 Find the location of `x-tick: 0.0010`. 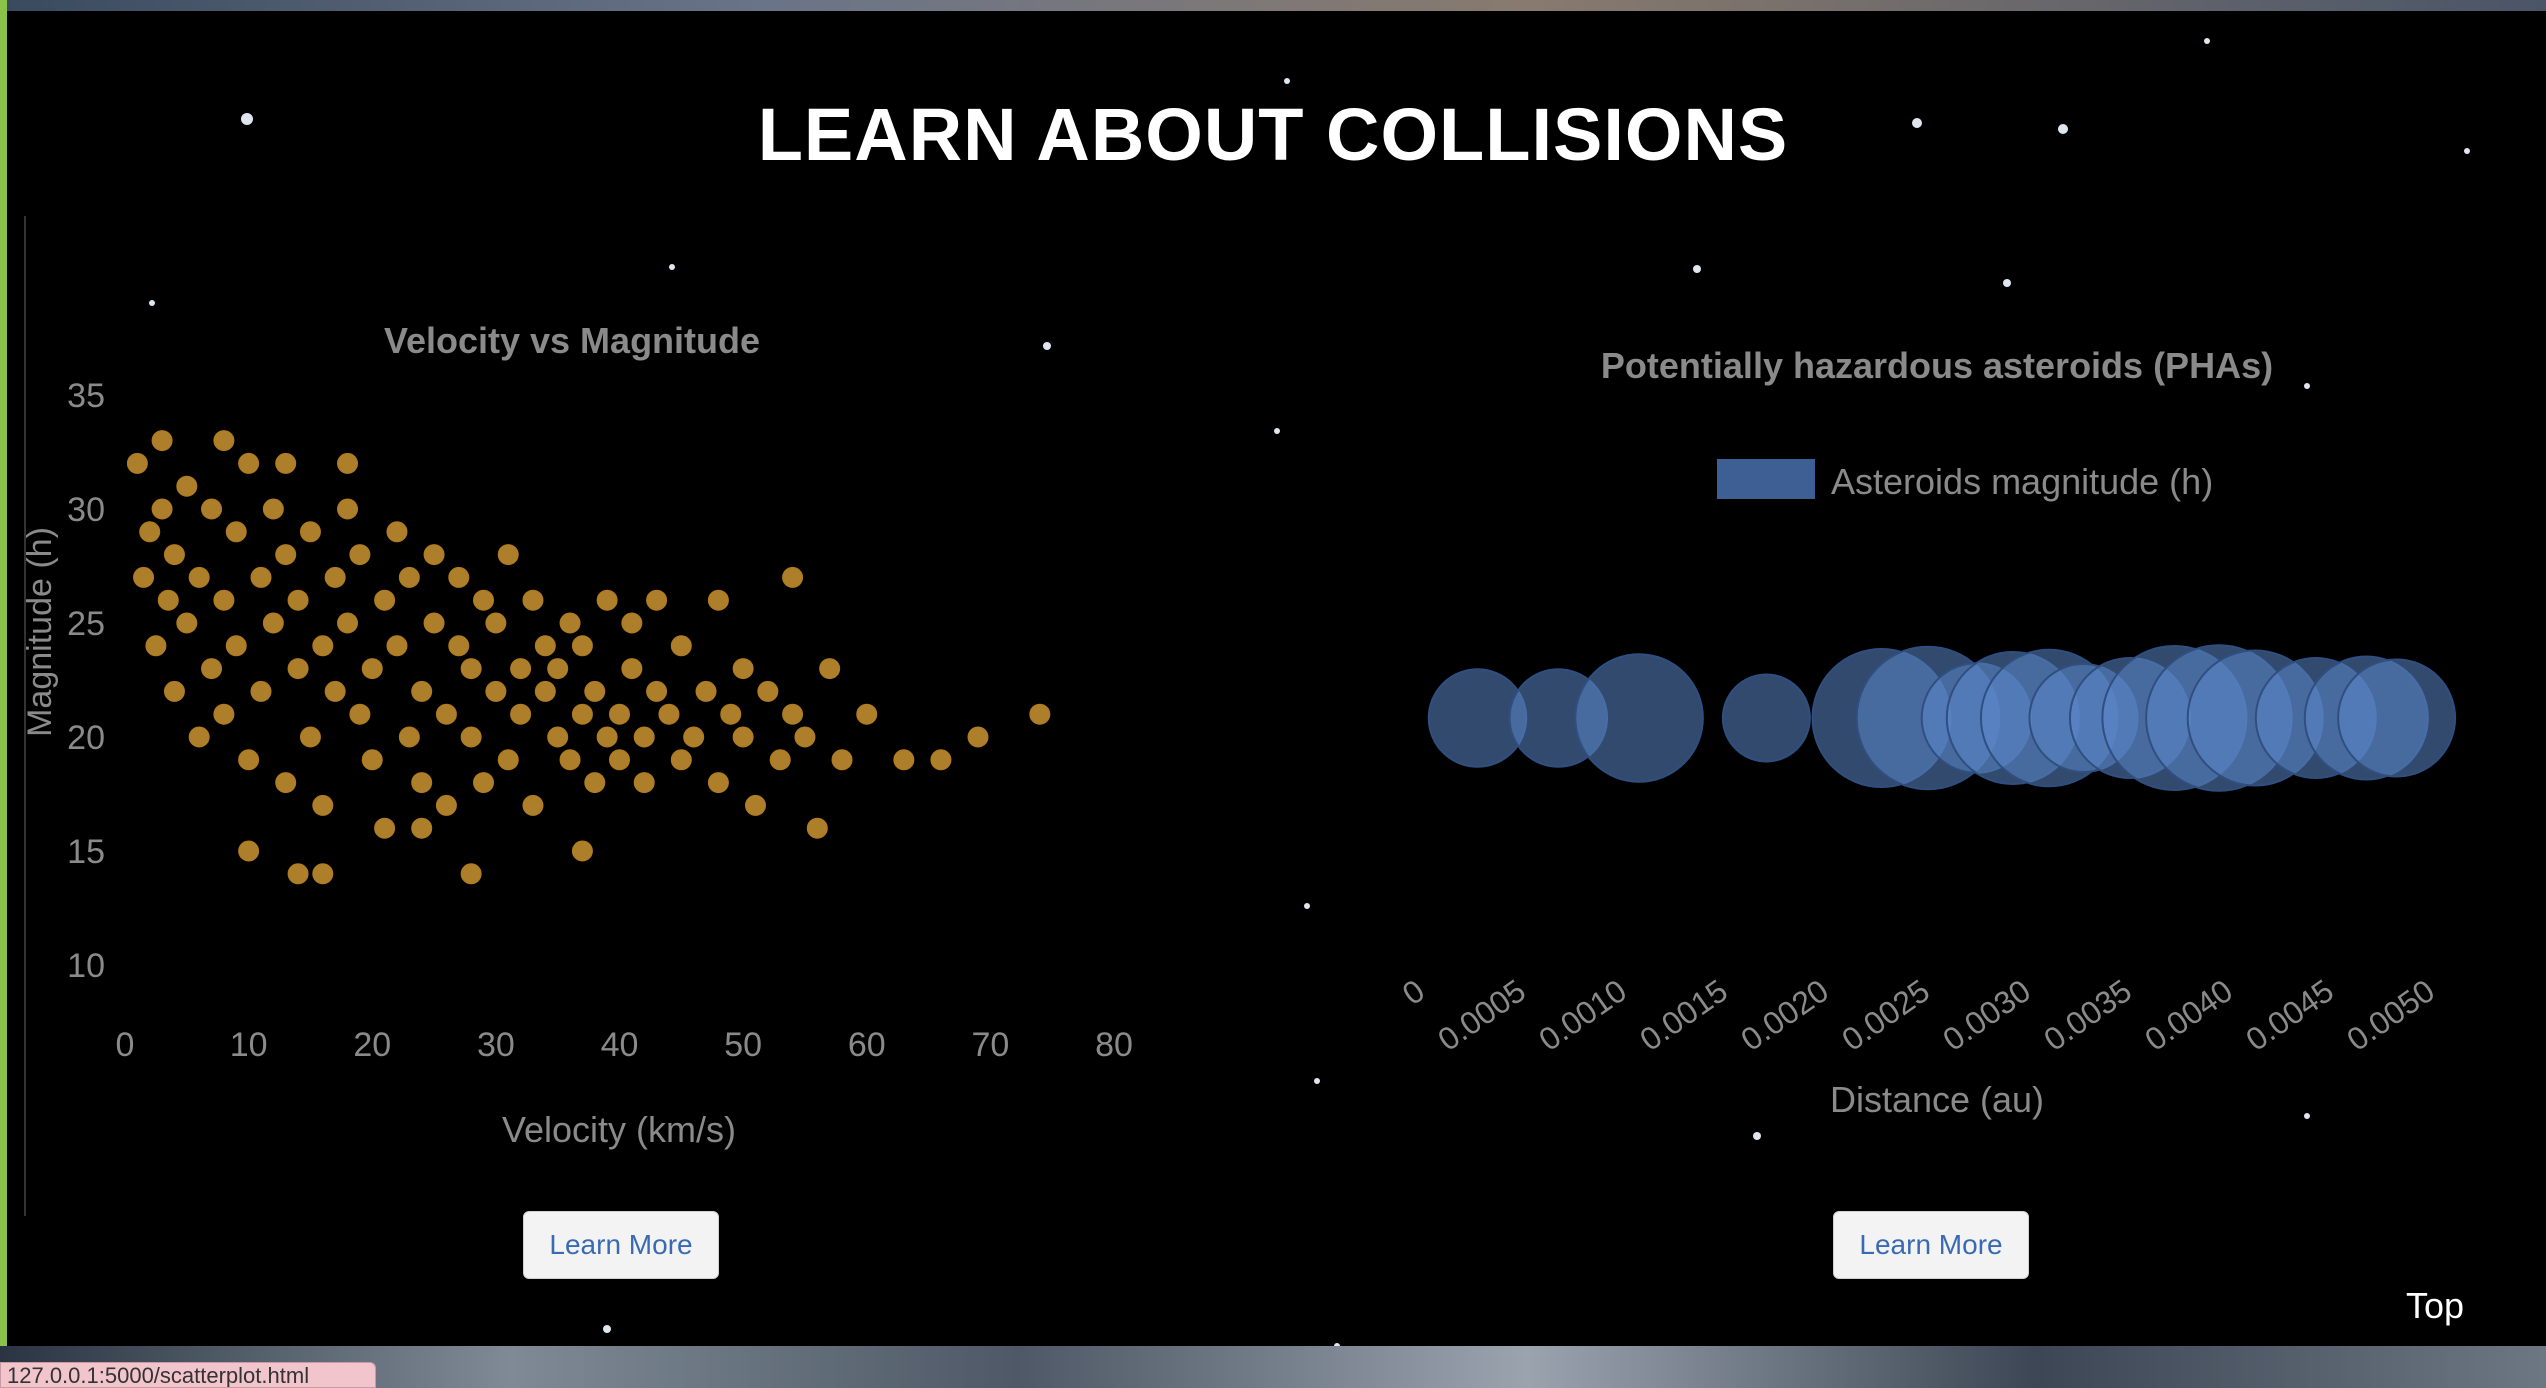

x-tick: 0.0010 is located at coordinates (1582, 1015).